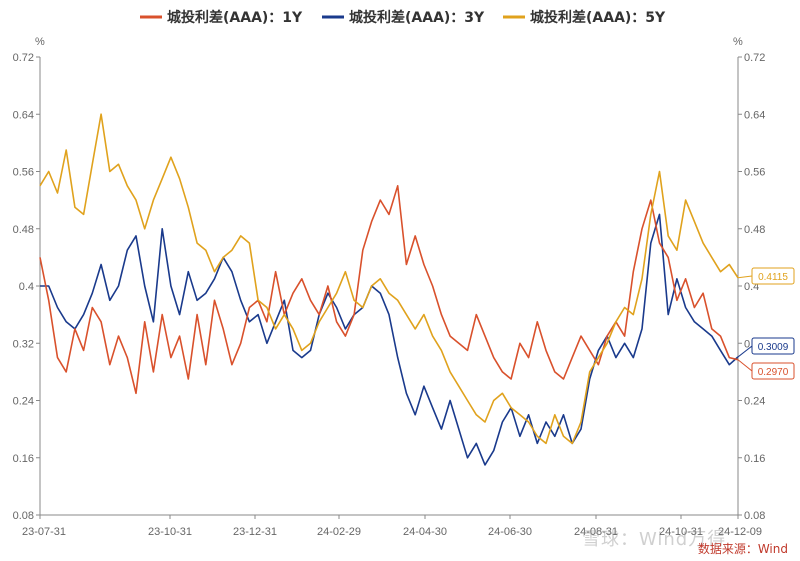 This screenshot has width=800, height=561. Describe the element at coordinates (23, 58) in the screenshot. I see `y-tick-label-left: 0.72` at that location.